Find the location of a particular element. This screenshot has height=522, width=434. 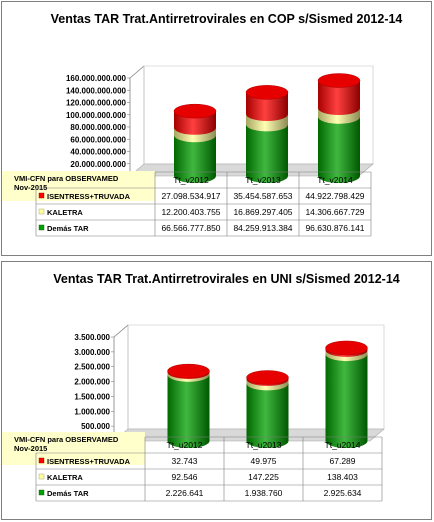

bar-segment-isentress-truvada-tt_v2014 is located at coordinates (339, 98).